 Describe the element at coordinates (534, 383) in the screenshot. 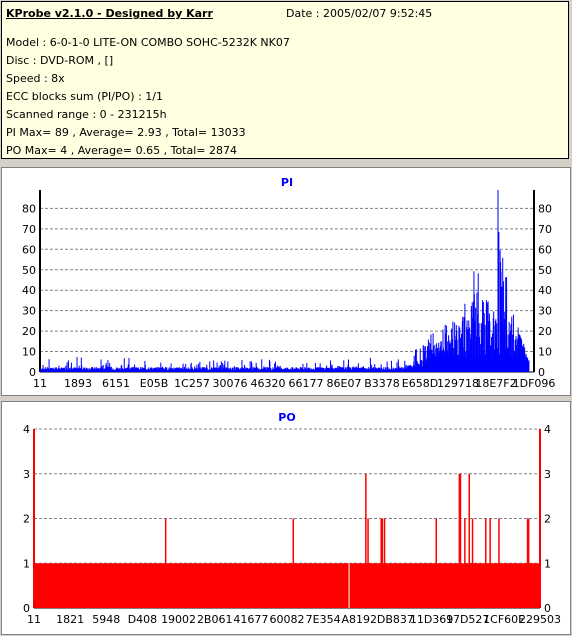

I see `pi-x-tick-label: 1DF096` at that location.